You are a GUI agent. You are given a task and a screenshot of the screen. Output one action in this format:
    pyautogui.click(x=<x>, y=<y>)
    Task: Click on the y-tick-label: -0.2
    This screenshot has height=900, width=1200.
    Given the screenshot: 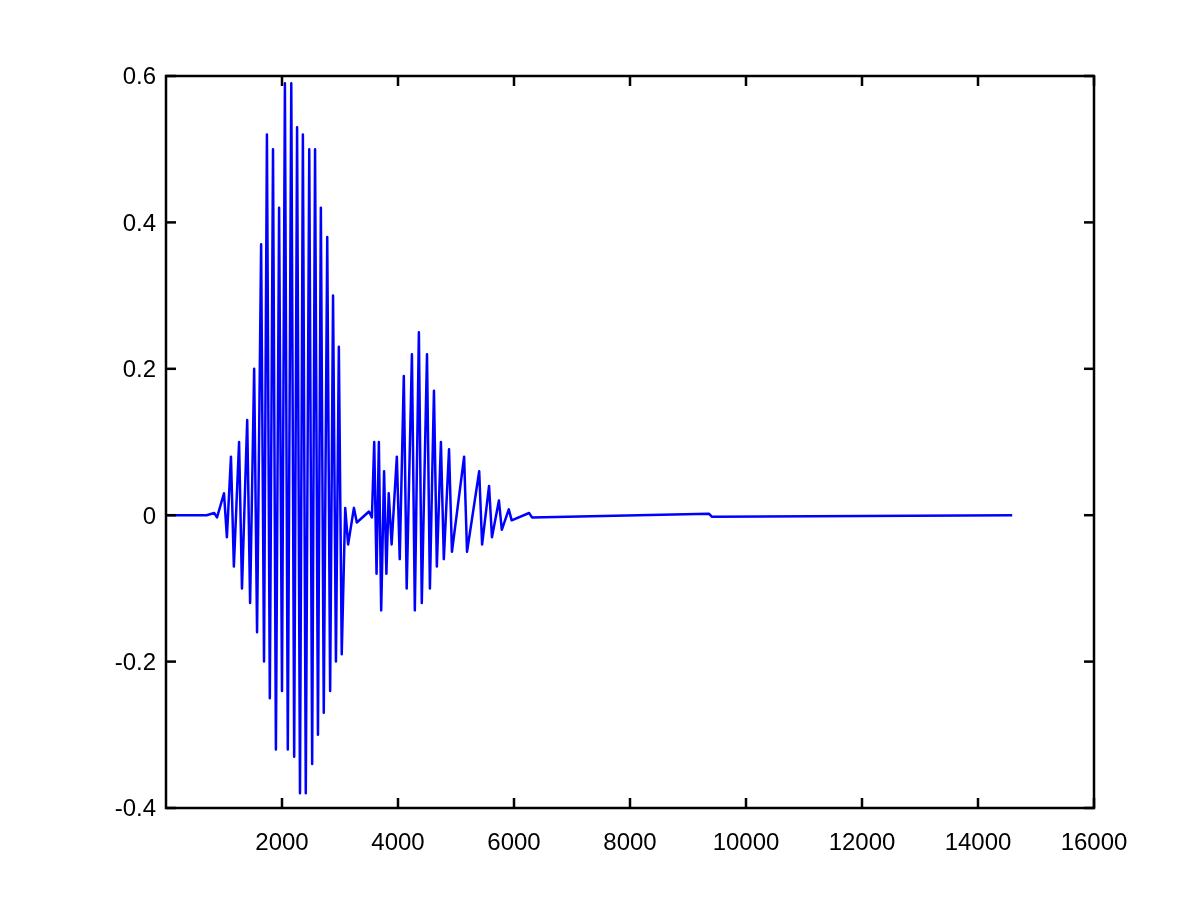 What is the action you would take?
    pyautogui.click(x=135, y=661)
    